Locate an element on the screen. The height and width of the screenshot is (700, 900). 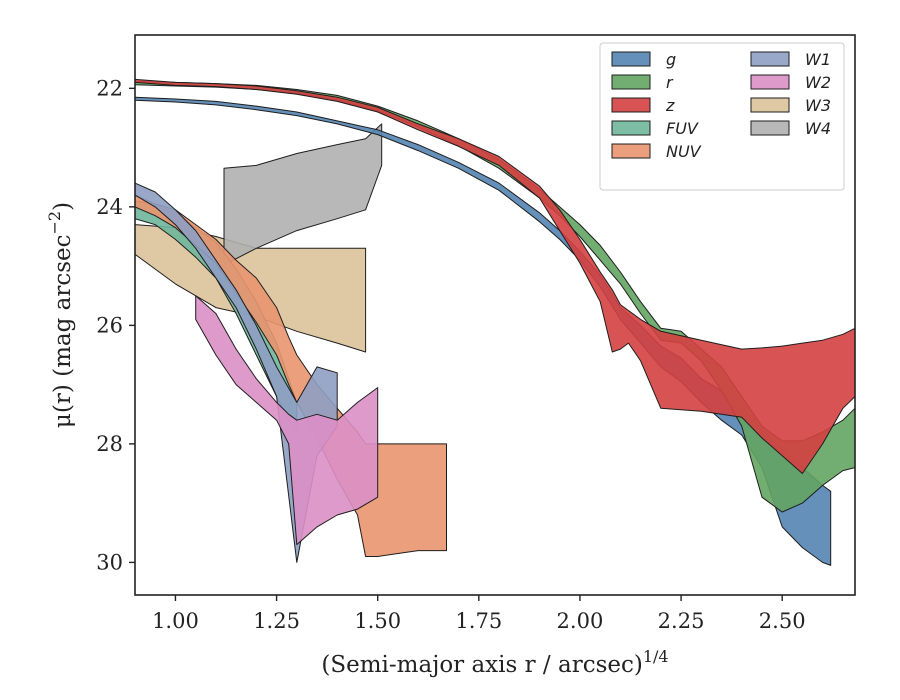
y-tick-label: 22 is located at coordinates (109, 88).